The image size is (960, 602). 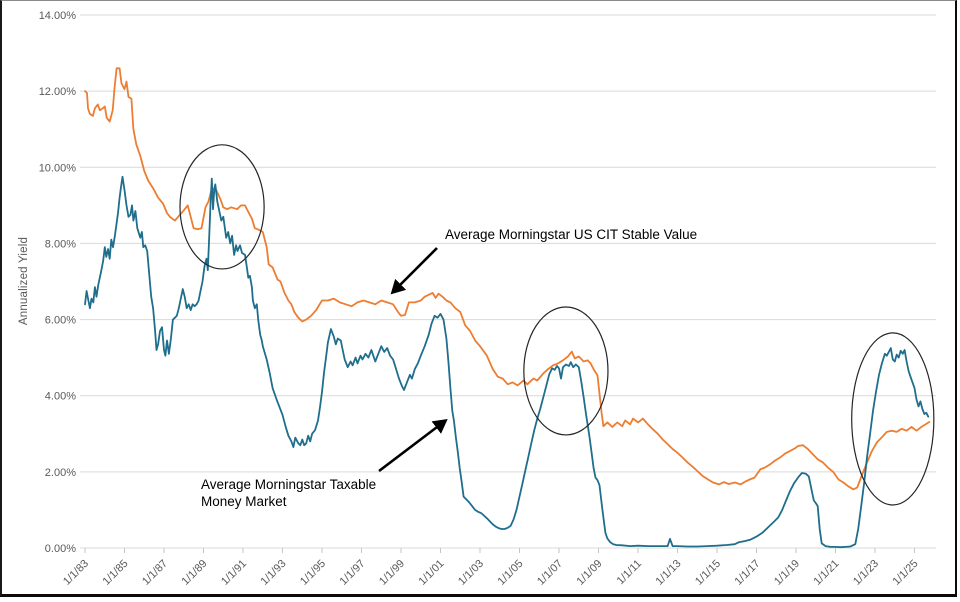 What do you see at coordinates (906, 573) in the screenshot?
I see `x-tick-label-2025: 1/1/25` at bounding box center [906, 573].